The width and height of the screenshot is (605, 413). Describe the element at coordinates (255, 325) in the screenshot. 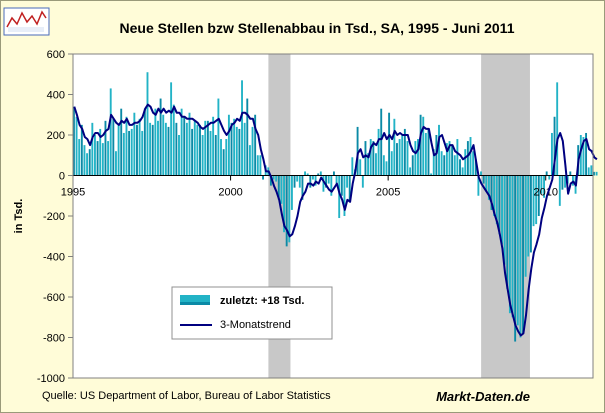

I see `legend-trend-label: 3-Monatstrend` at that location.